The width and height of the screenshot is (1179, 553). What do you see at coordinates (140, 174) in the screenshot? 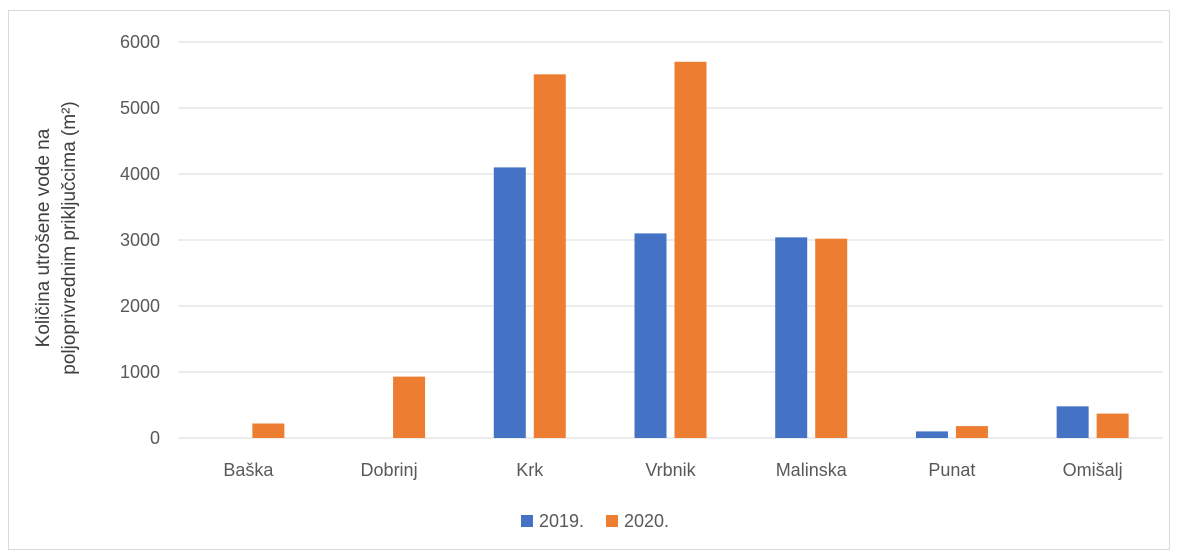
I see `y-tick-label: 4000` at bounding box center [140, 174].